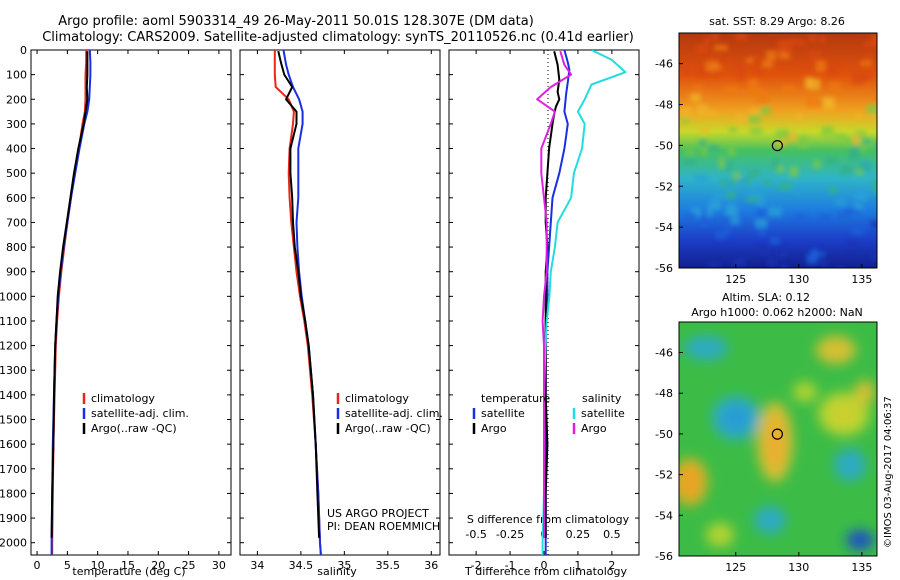 The width and height of the screenshot is (900, 580). Describe the element at coordinates (13, 346) in the screenshot. I see `depth-tick-label: 1200` at that location.